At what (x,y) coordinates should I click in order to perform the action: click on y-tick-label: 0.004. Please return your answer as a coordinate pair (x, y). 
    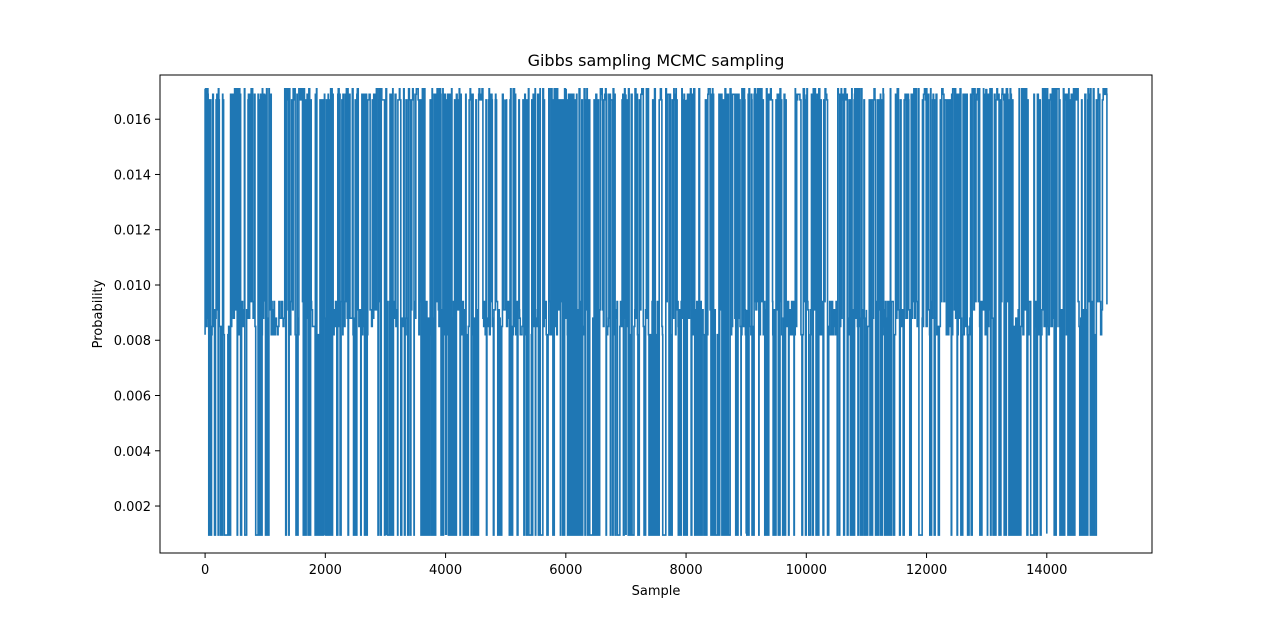
    Looking at the image, I should click on (132, 452).